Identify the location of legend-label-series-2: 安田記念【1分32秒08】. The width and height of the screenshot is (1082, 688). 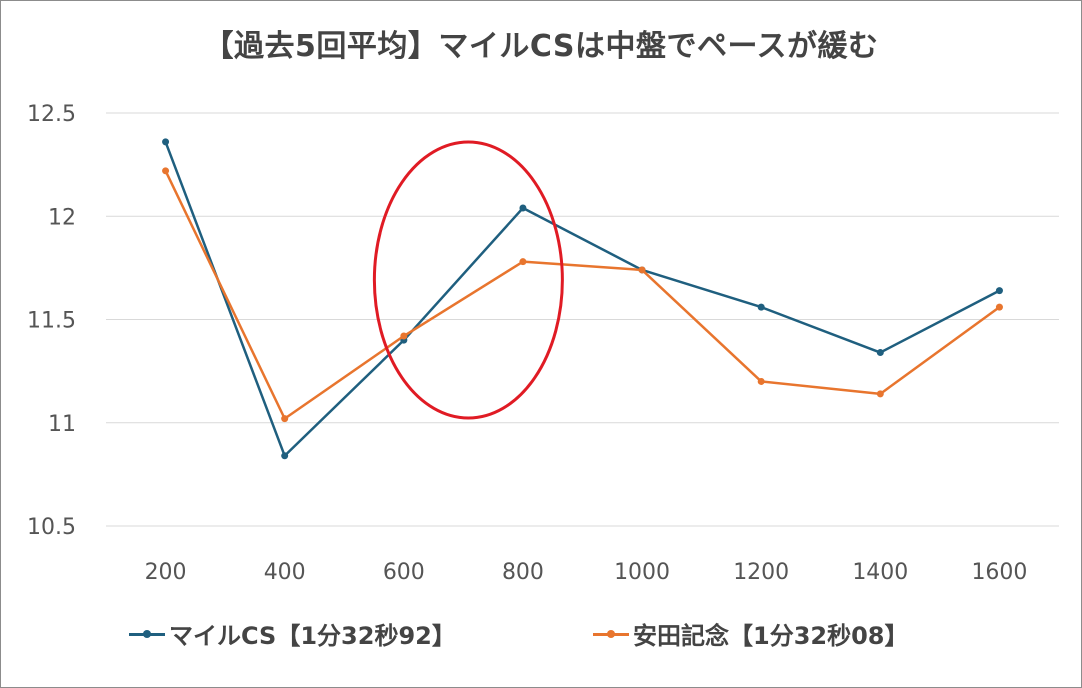
(771, 636).